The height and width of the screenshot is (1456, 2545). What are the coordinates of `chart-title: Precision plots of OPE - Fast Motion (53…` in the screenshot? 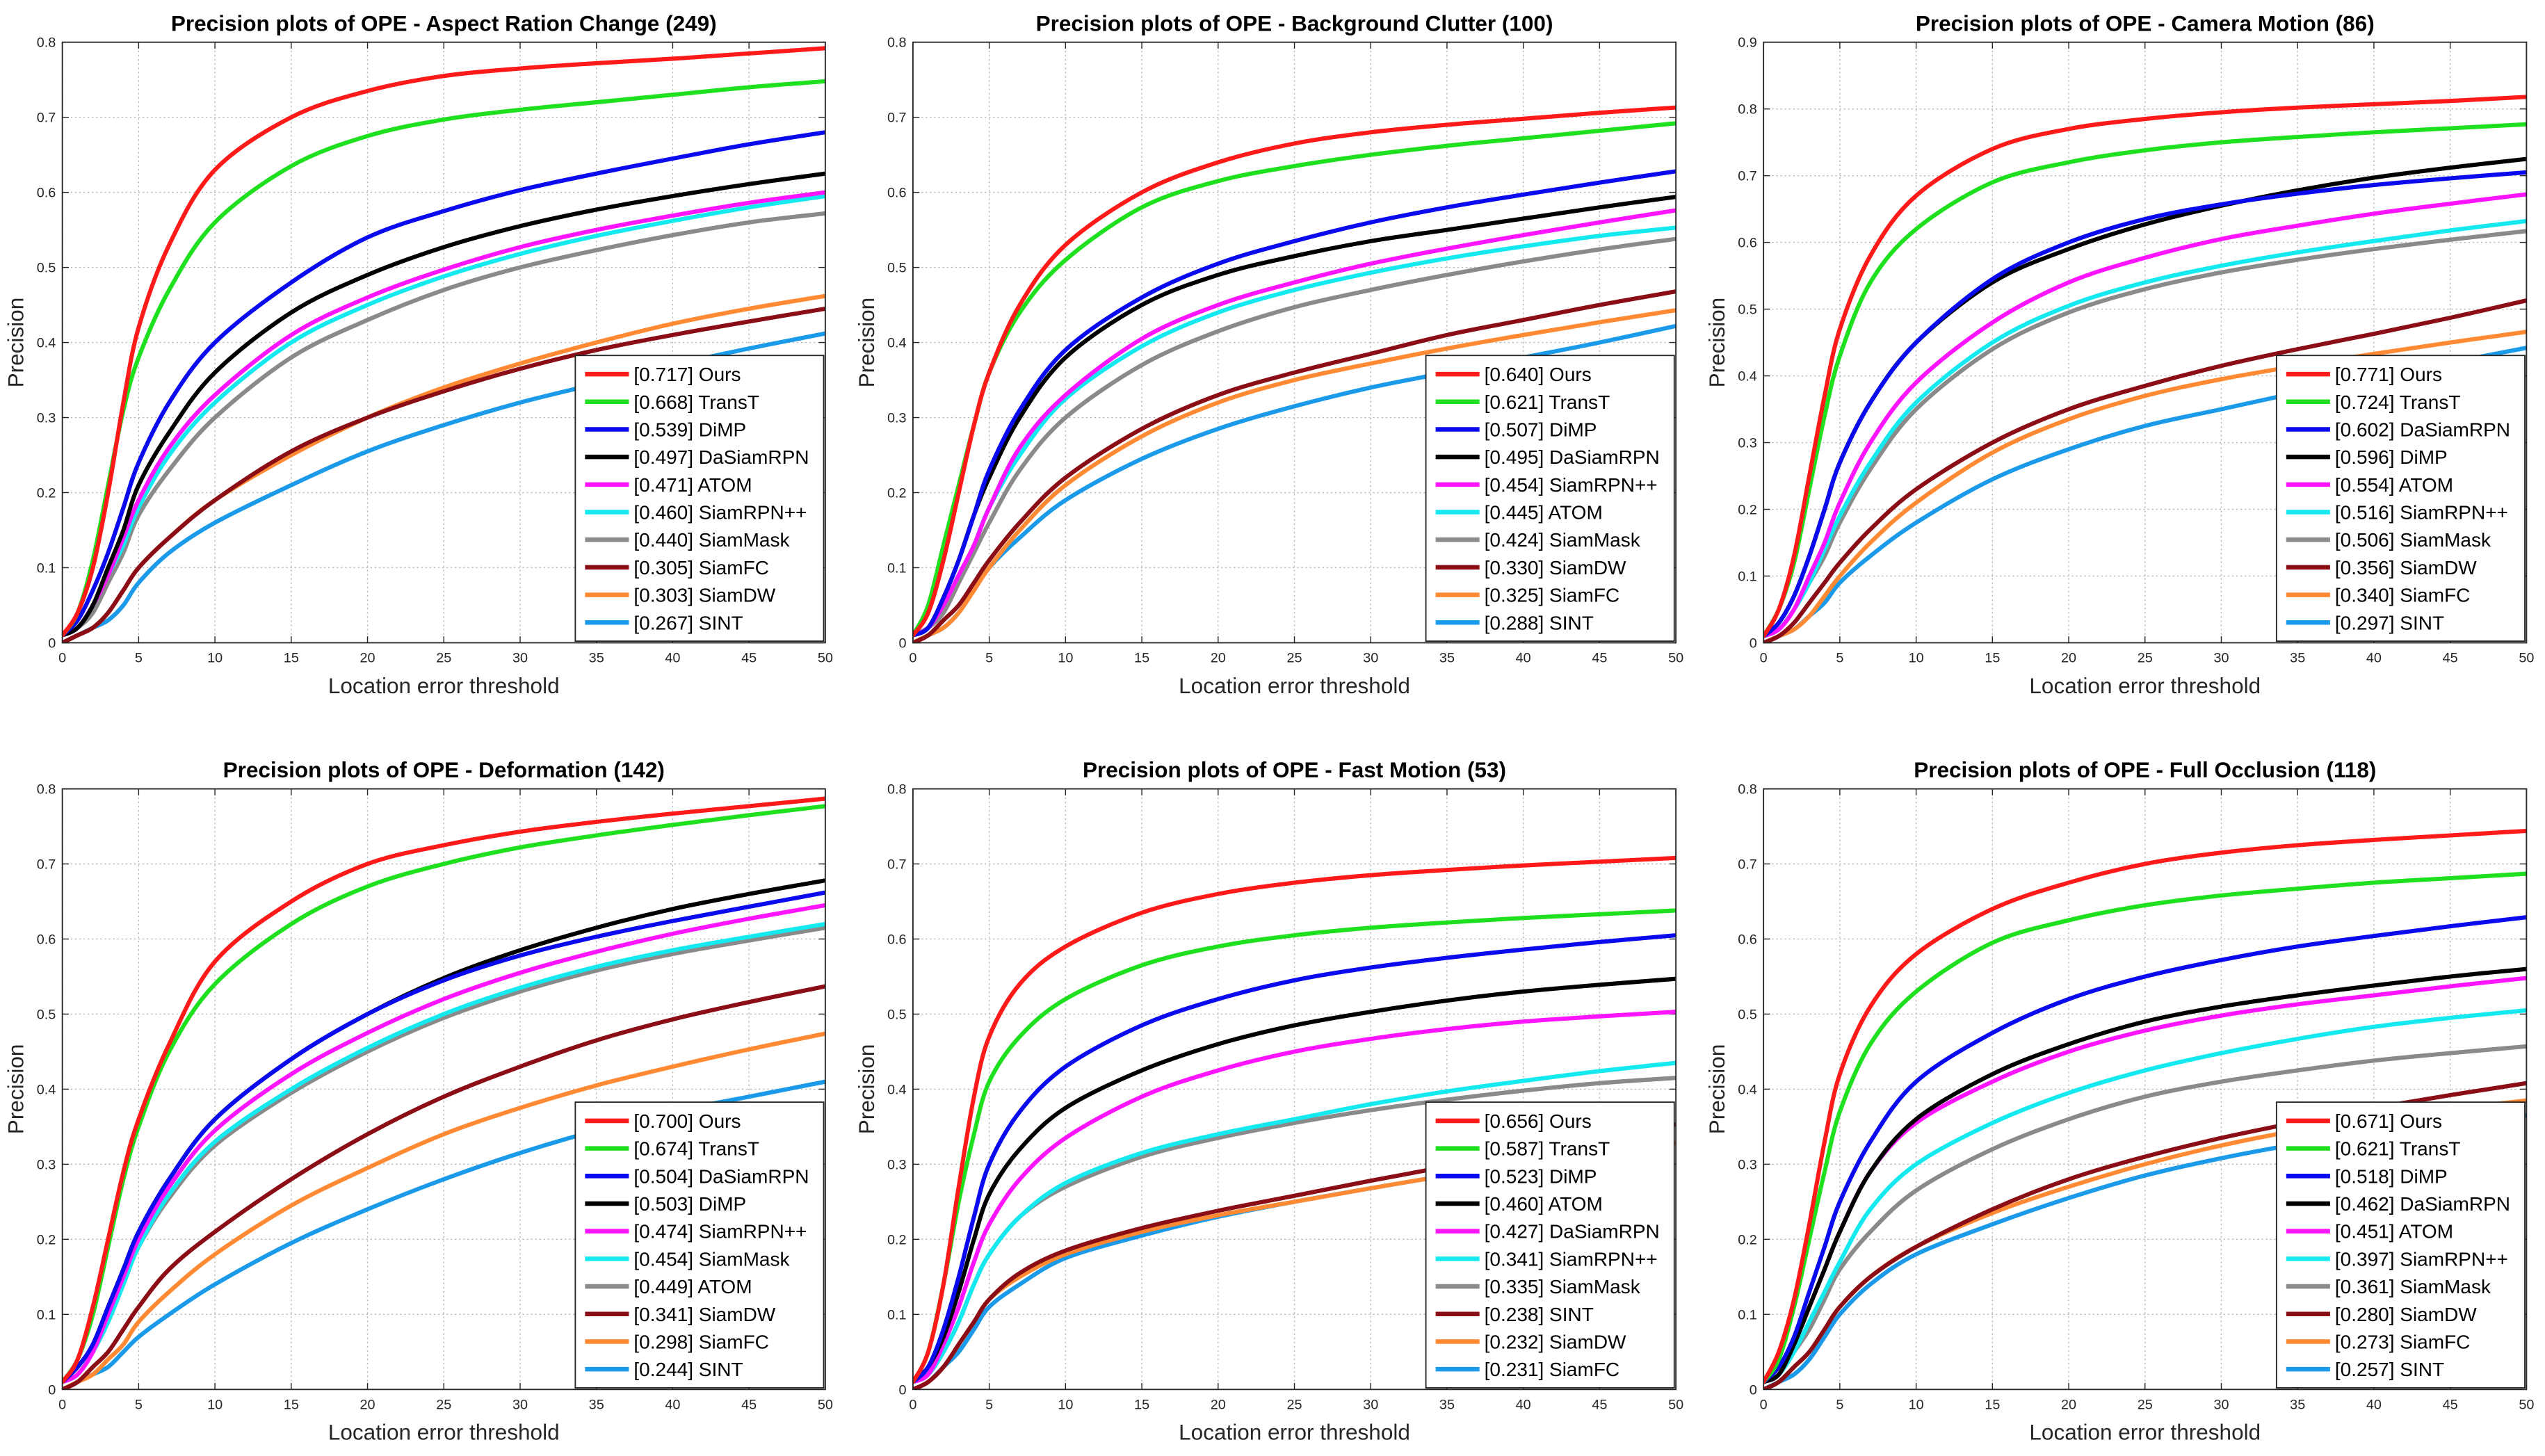 It's located at (1294, 769).